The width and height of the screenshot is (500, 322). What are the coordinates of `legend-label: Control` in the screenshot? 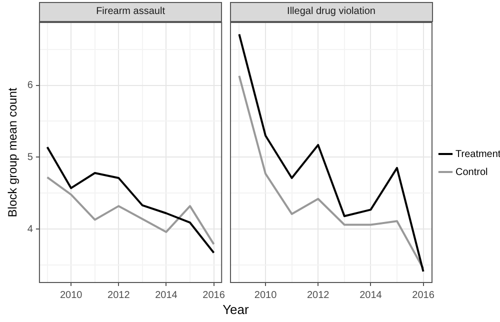 It's located at (472, 172).